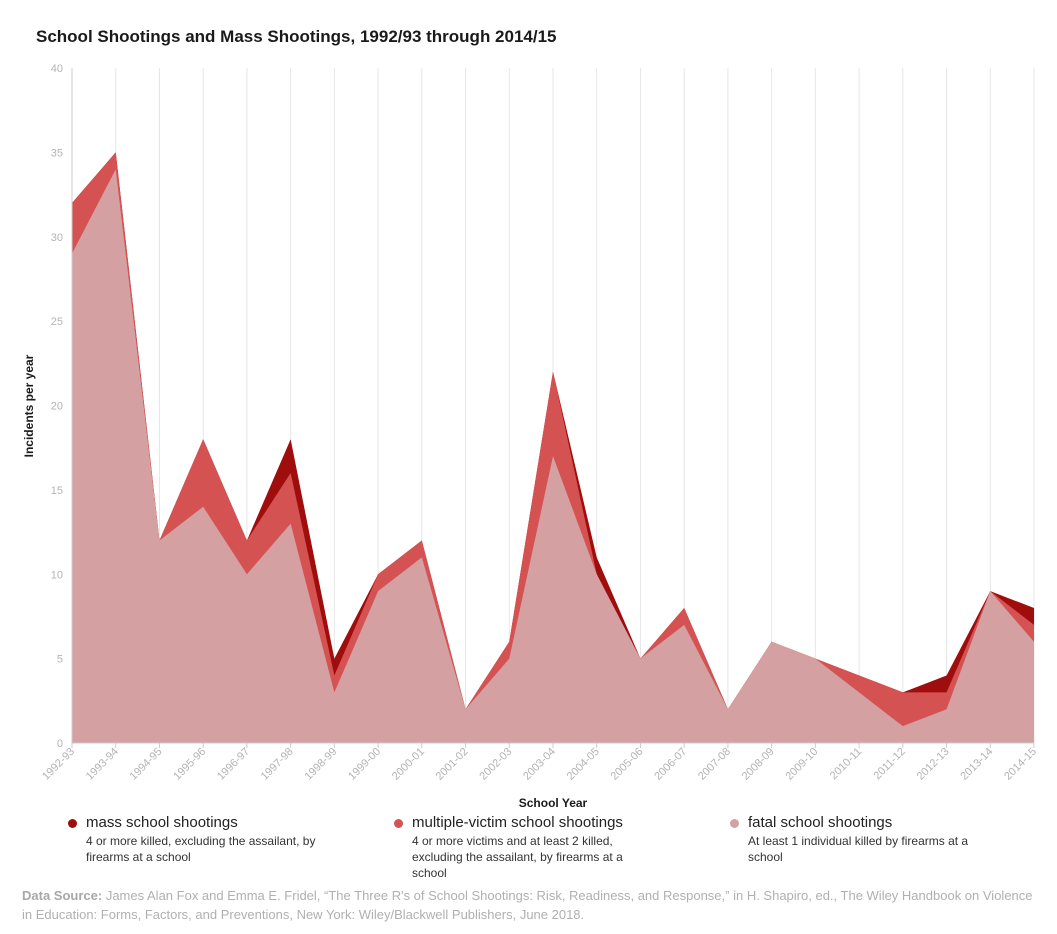 The height and width of the screenshot is (934, 1057). I want to click on legend-swatch-fatal, so click(734, 823).